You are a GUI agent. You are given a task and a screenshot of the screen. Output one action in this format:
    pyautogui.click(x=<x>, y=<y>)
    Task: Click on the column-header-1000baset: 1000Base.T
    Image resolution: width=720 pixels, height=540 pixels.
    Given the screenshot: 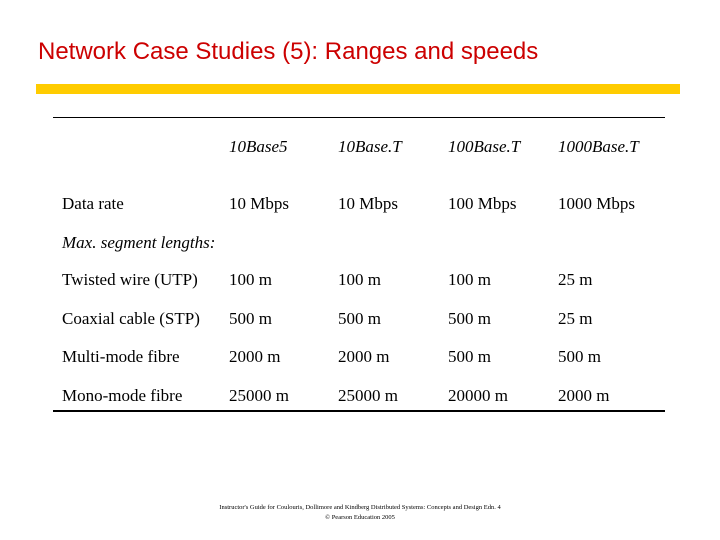 What is the action you would take?
    pyautogui.click(x=598, y=146)
    